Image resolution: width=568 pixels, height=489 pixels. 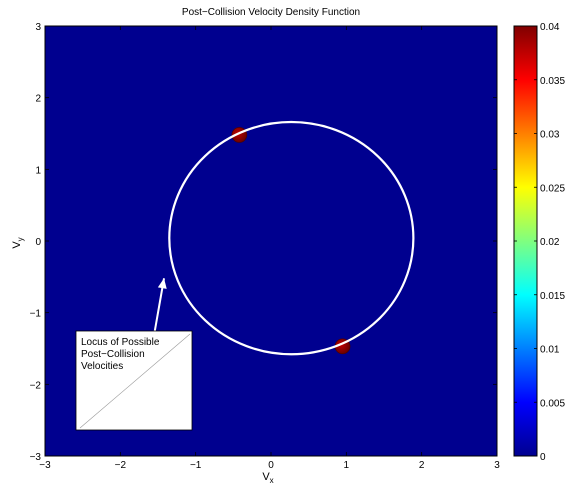 I want to click on y-tick-label: 0, so click(x=38, y=242).